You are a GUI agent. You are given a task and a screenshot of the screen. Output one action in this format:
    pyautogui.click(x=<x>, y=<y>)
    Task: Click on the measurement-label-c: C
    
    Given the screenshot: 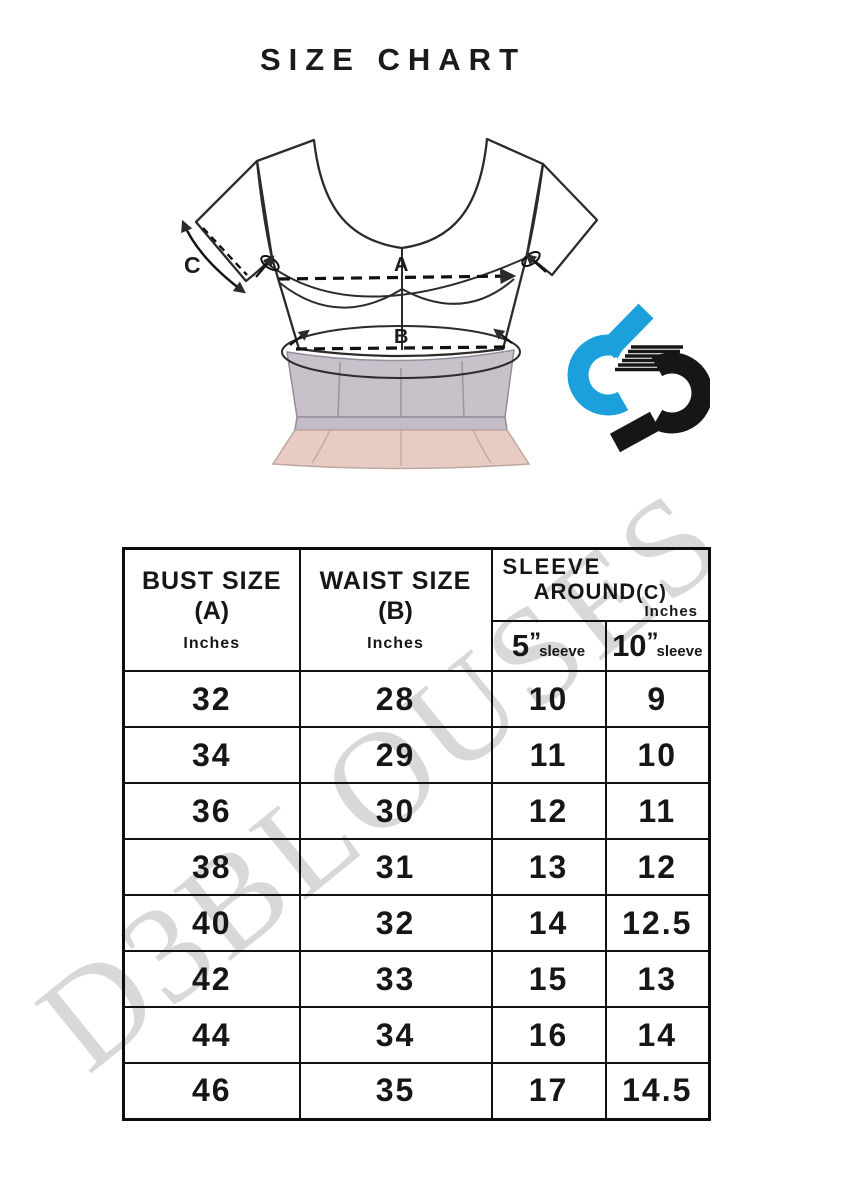 What is the action you would take?
    pyautogui.click(x=192, y=265)
    